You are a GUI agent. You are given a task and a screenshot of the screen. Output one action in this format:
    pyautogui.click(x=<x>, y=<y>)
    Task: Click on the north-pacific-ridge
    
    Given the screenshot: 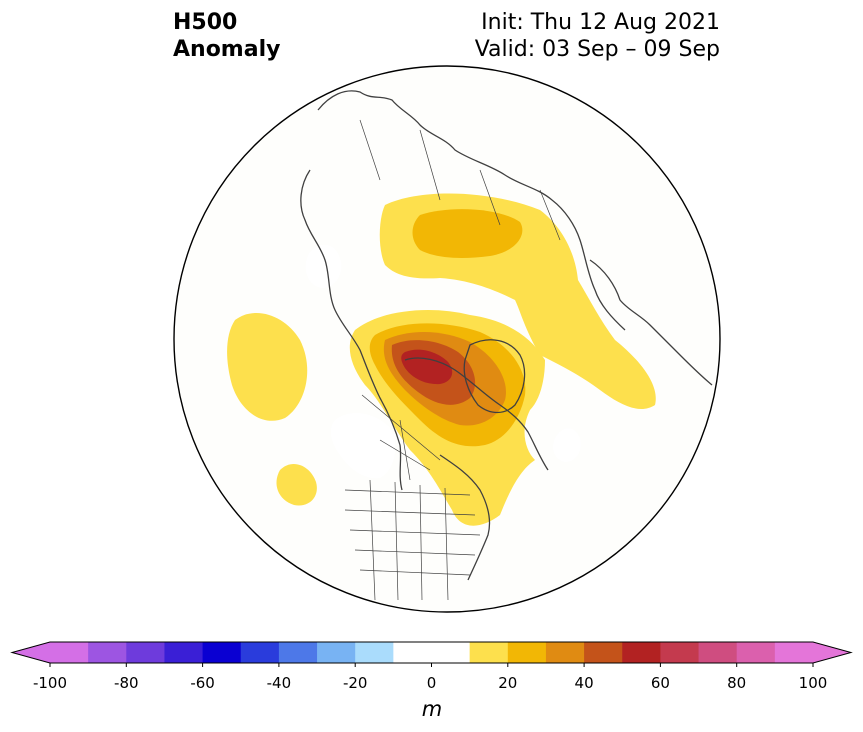 What is the action you would take?
    pyautogui.click(x=267, y=366)
    